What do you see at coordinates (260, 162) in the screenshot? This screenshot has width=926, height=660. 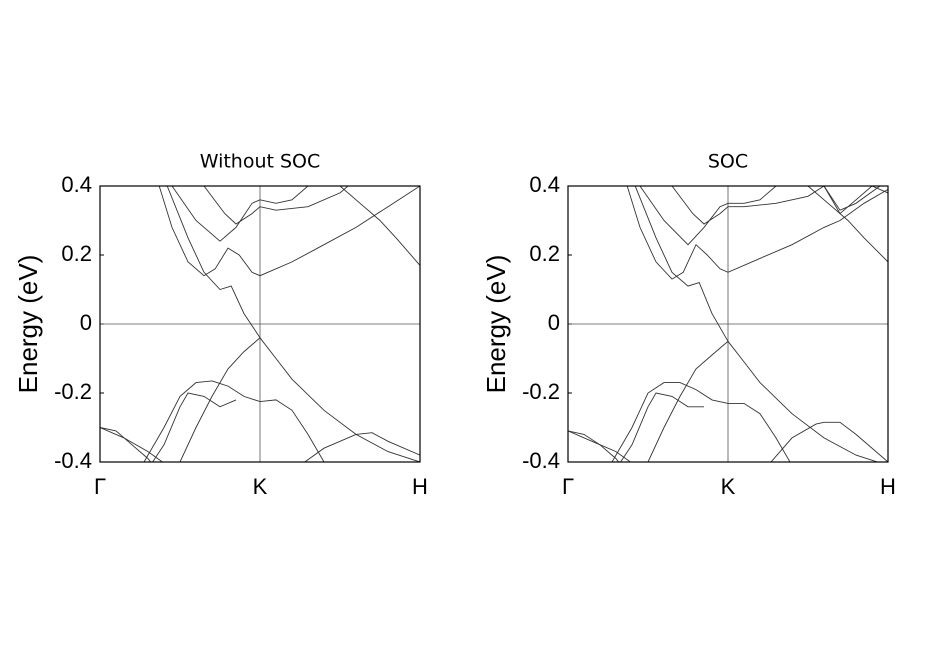 I see `chart-title: Without SOC` at bounding box center [260, 162].